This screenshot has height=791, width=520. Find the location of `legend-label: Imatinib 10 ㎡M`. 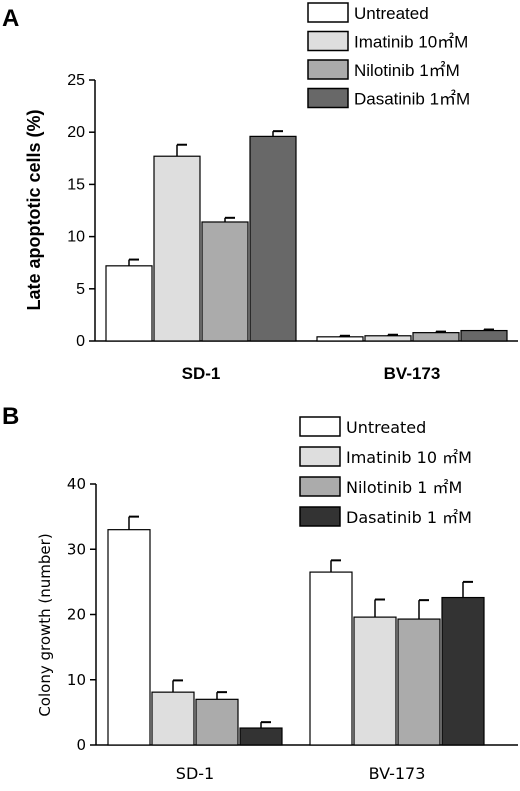

legend-label: Imatinib 10 ㎡M is located at coordinates (409, 457).